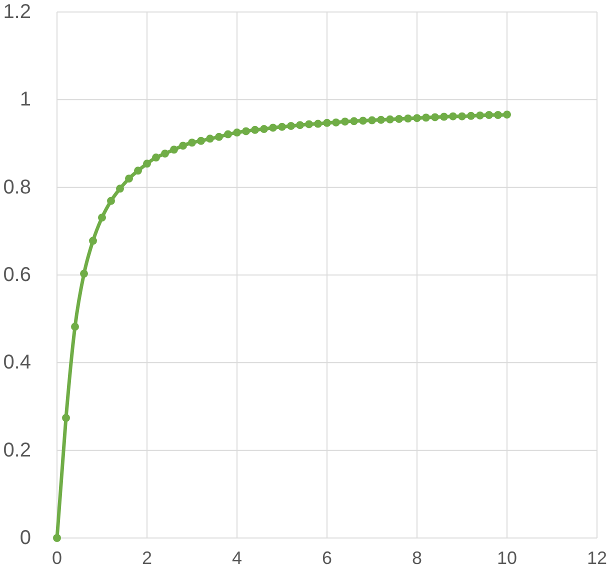  I want to click on y-tick-label: 1, so click(25, 99).